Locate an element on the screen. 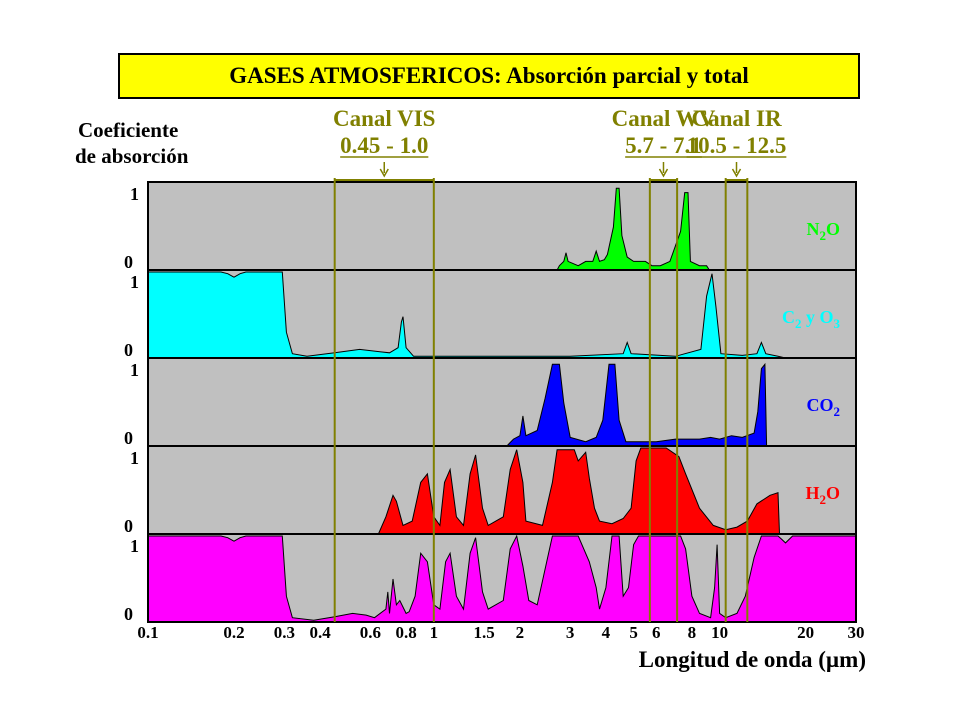 The height and width of the screenshot is (720, 960). x-tick-label: 20 is located at coordinates (805, 632).